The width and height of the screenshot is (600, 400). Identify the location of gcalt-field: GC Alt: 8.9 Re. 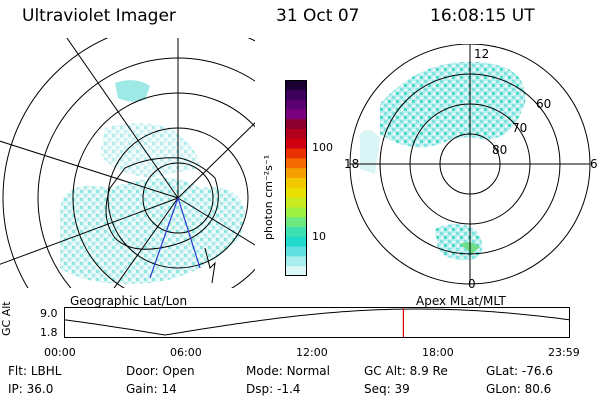
(406, 371).